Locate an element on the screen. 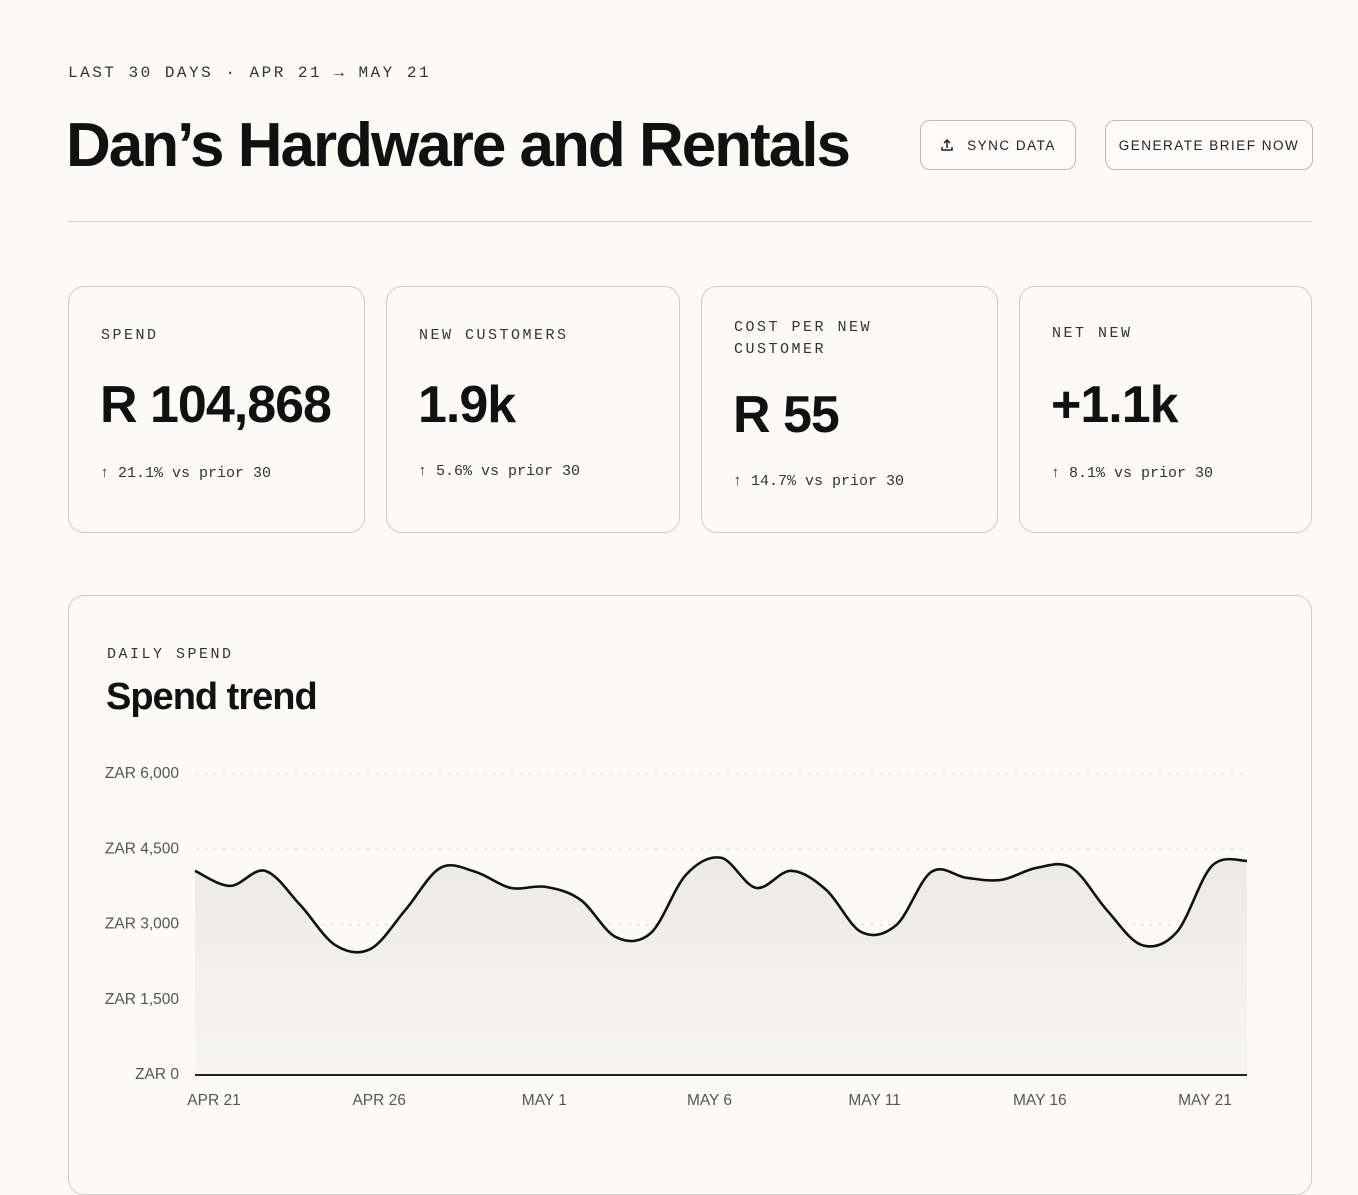 This screenshot has height=1195, width=1358. kpi-card: NET NEW +1.1k ↑ 8.1% vs prior 30 is located at coordinates (1165, 409).